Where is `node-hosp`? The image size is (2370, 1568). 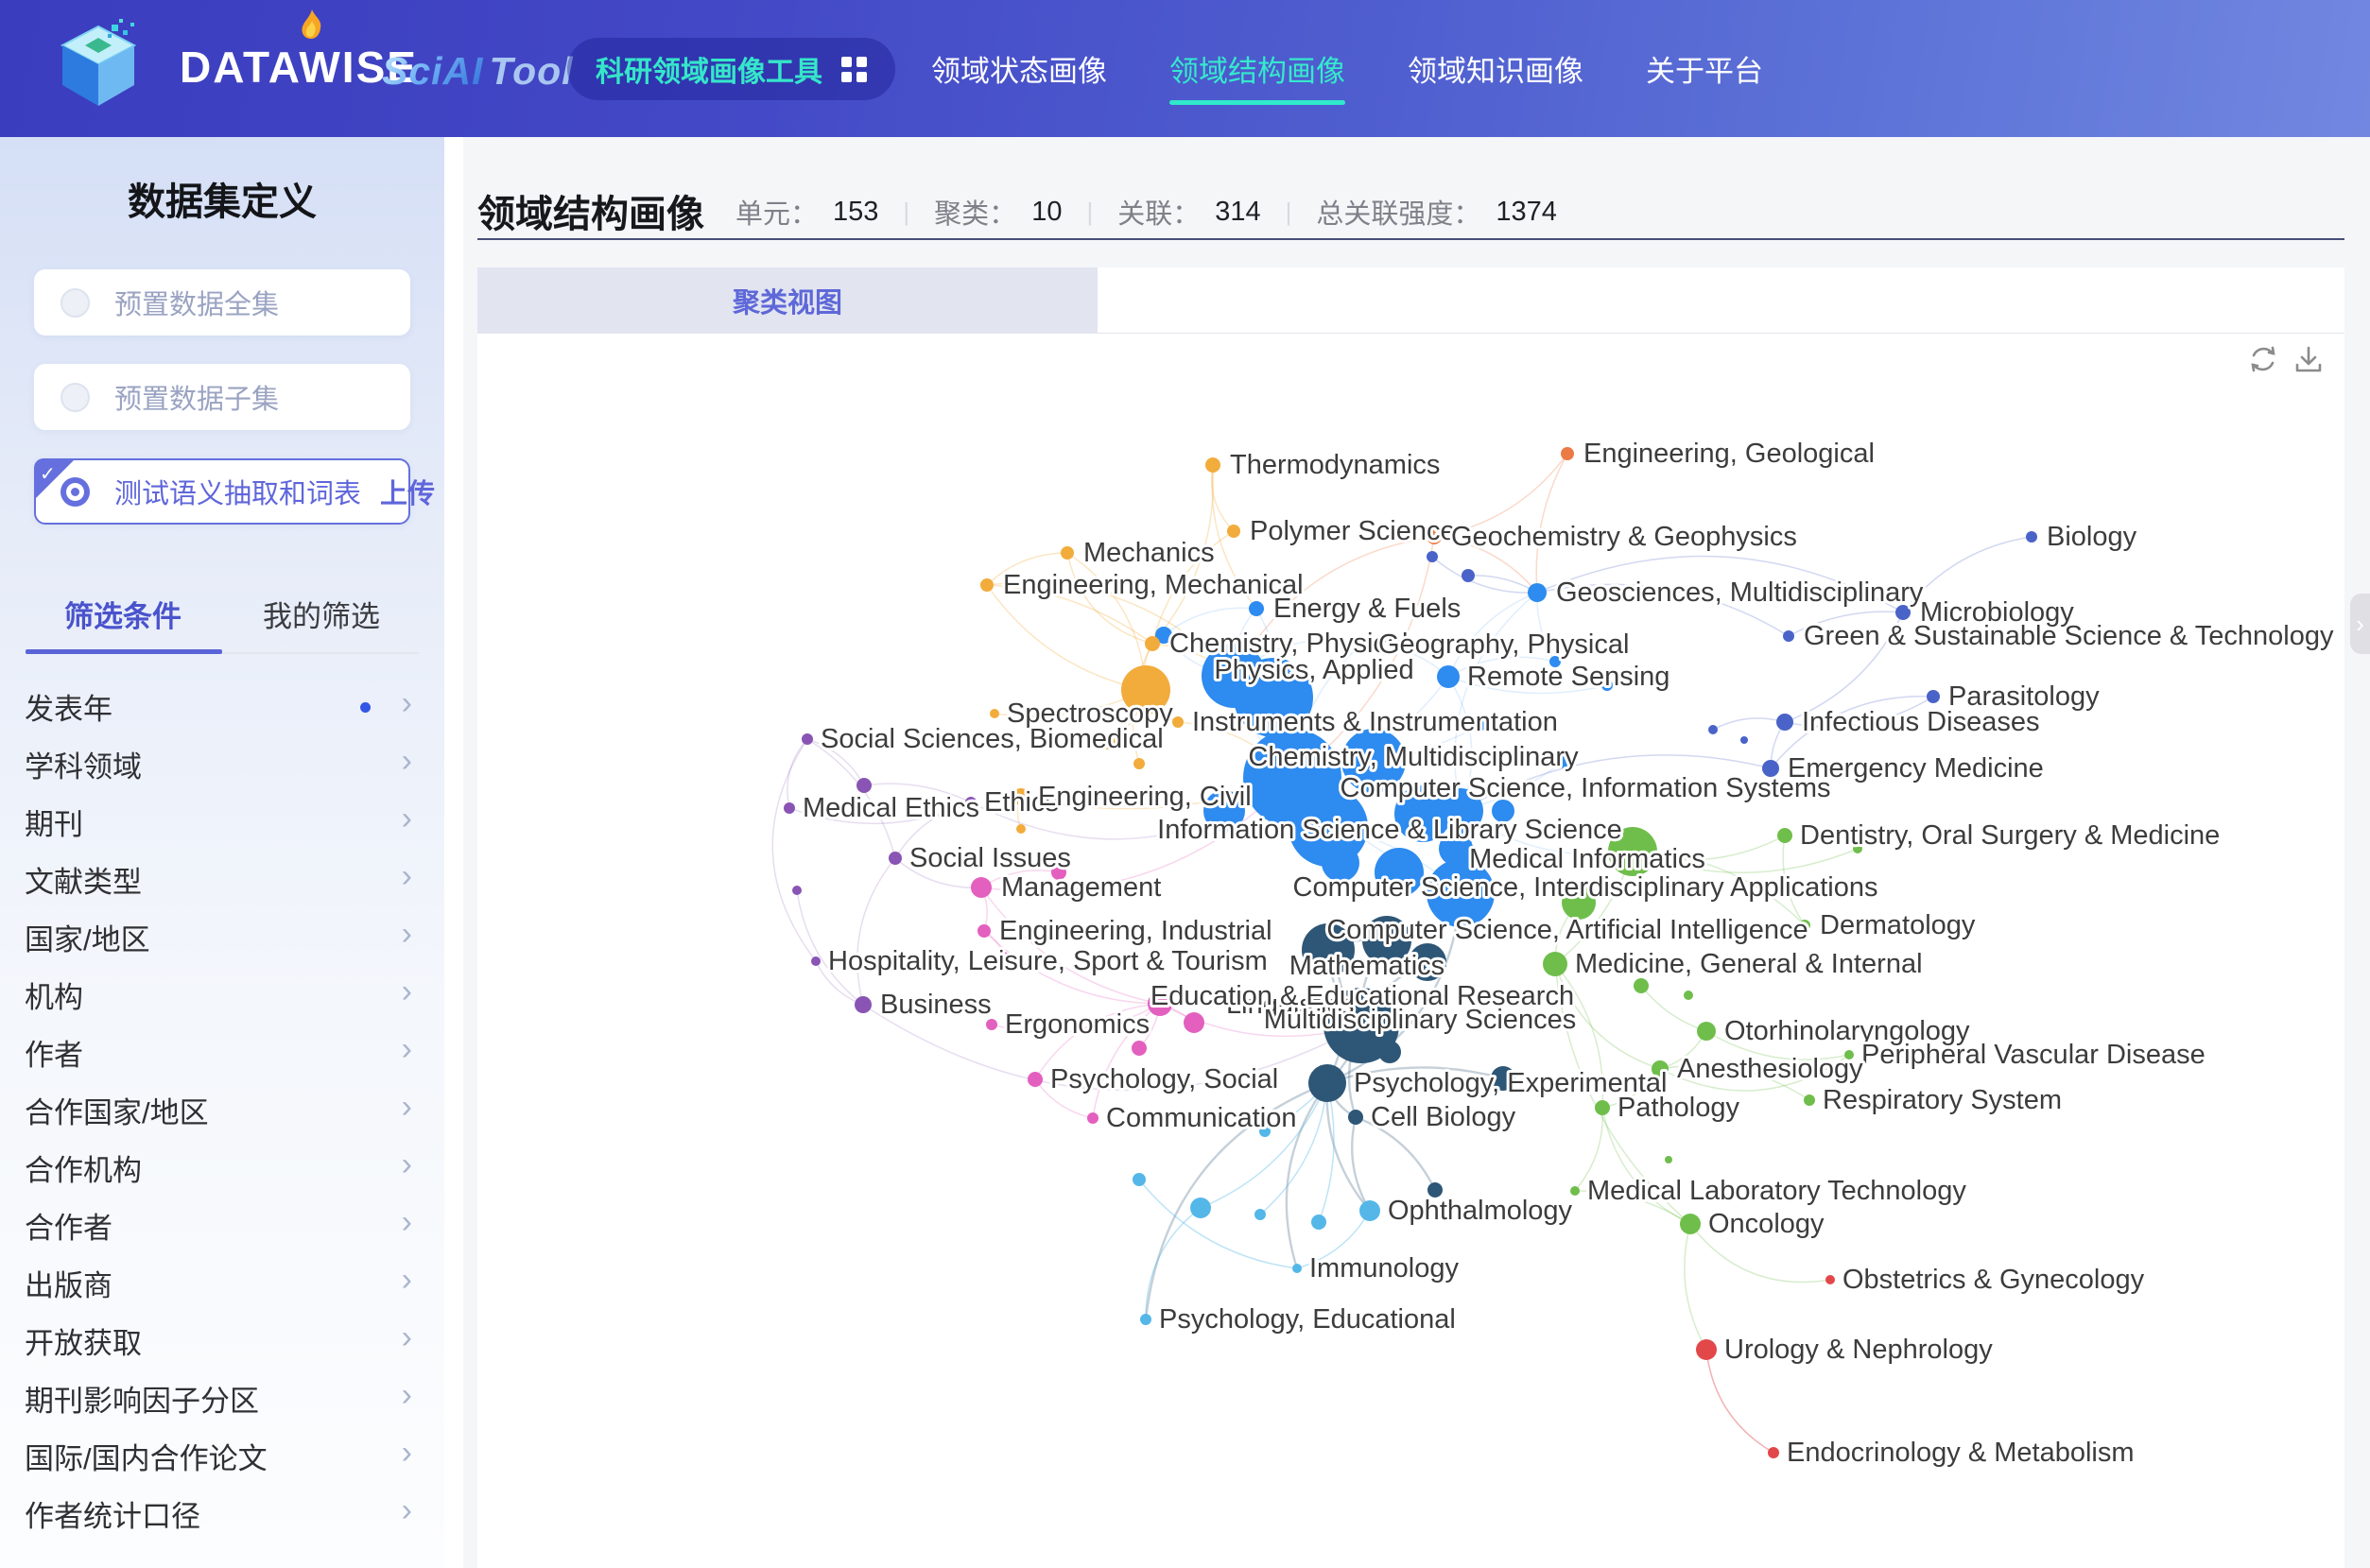 node-hosp is located at coordinates (816, 961).